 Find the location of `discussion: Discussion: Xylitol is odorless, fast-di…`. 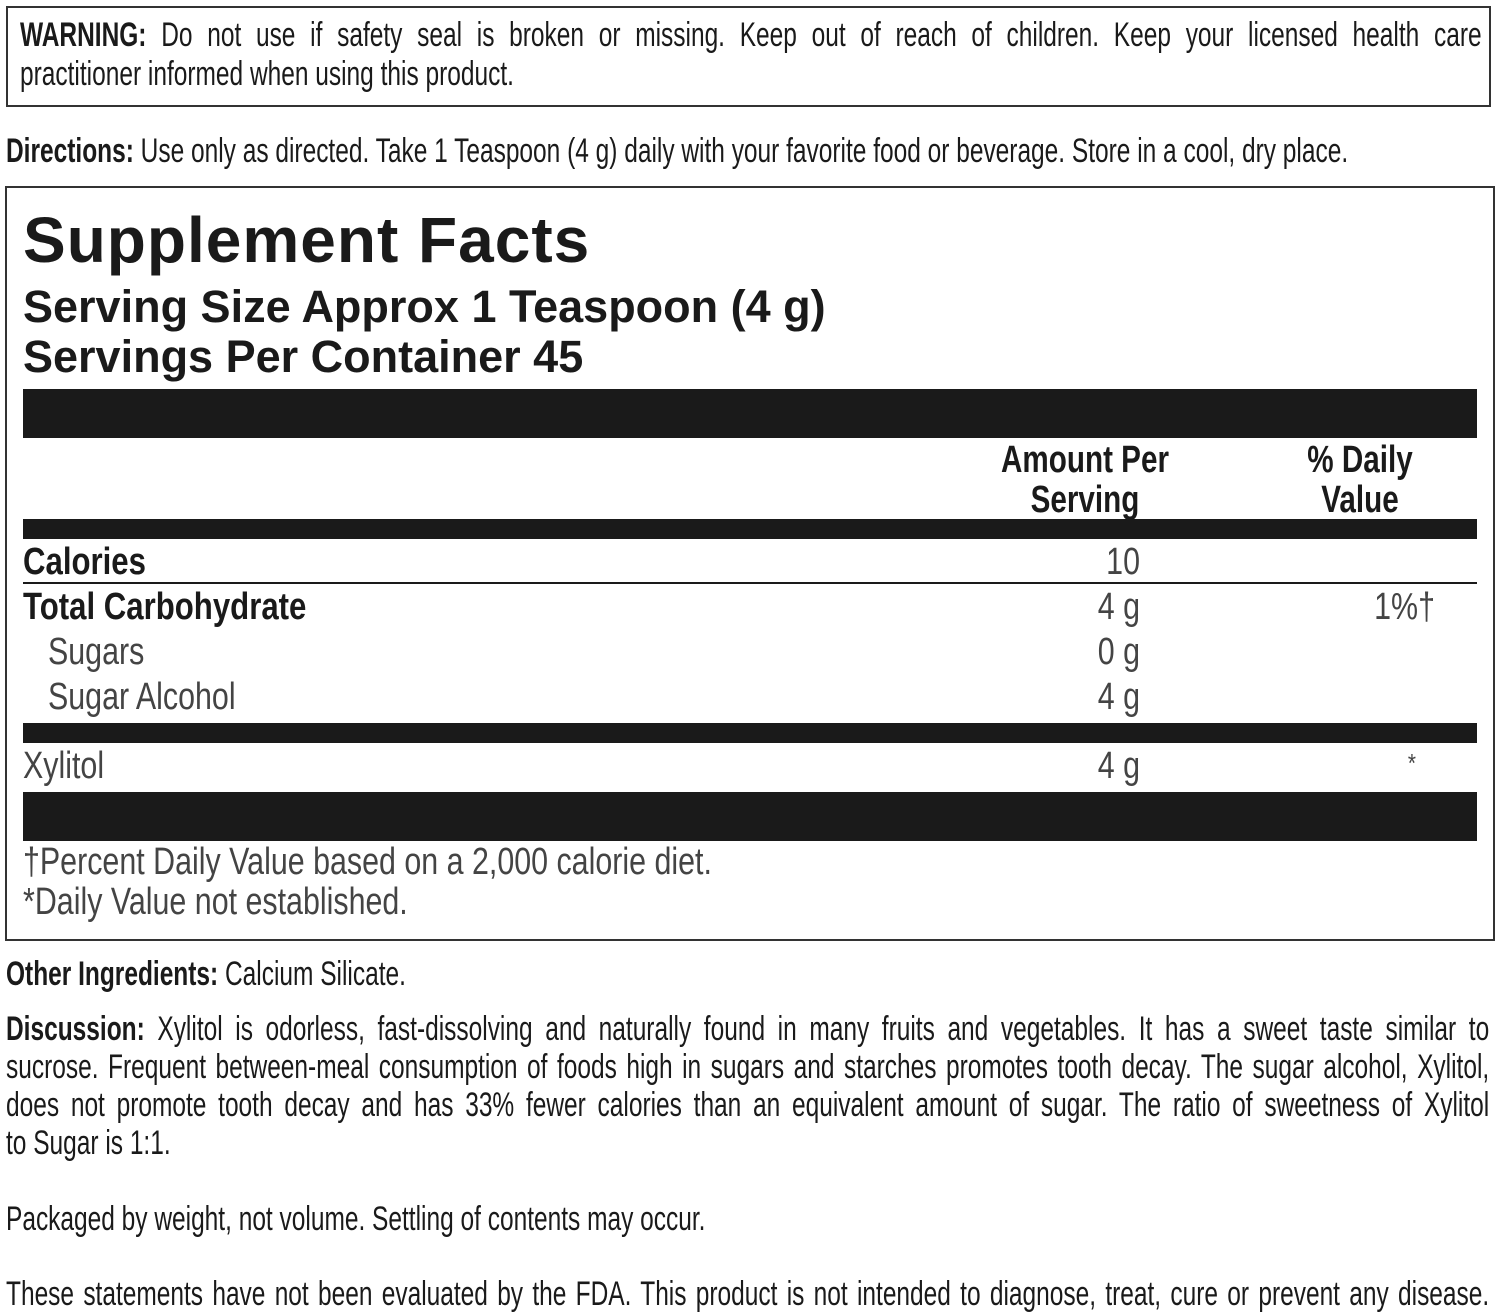

discussion: Discussion: Xylitol is odorless, fast-di… is located at coordinates (747, 1086).